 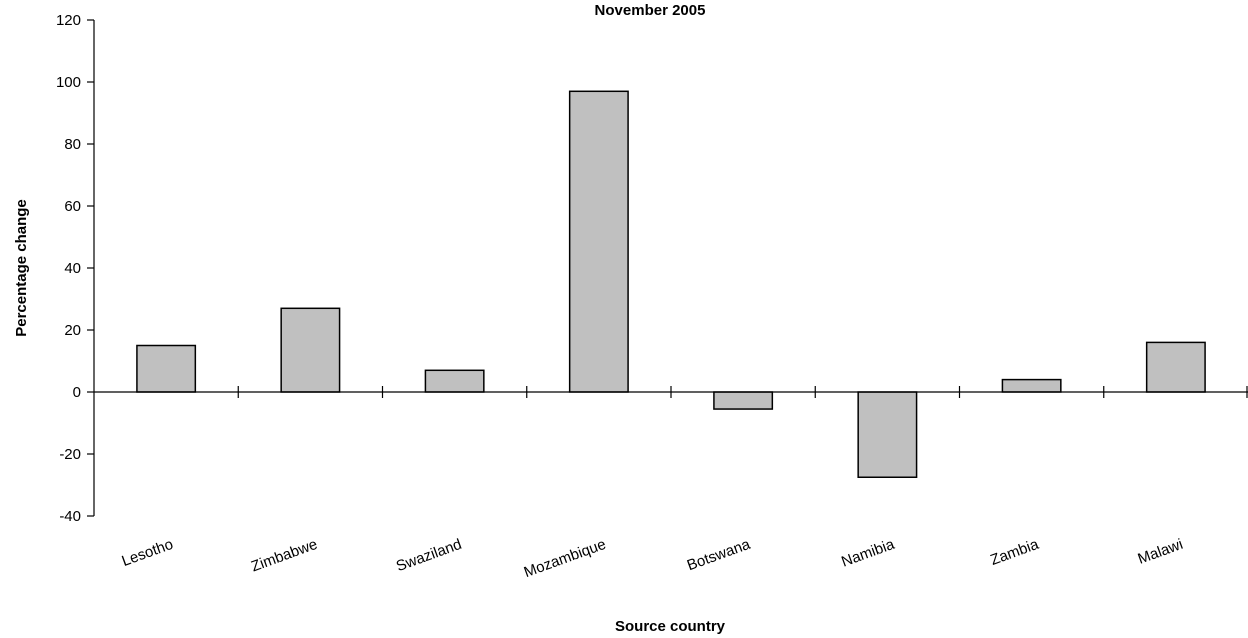 I want to click on bar-zimbabwe, so click(x=310, y=350).